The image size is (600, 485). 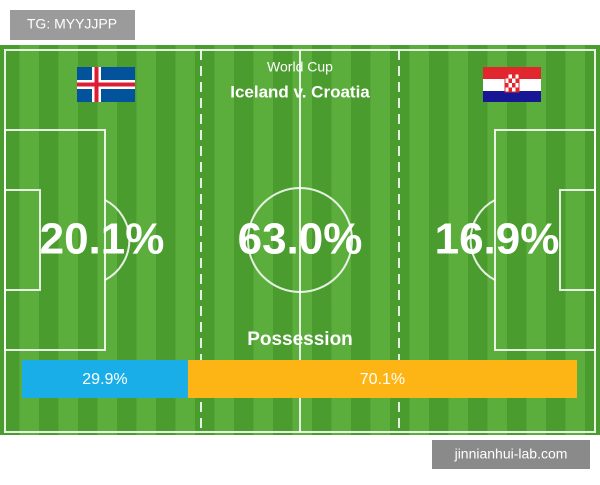 What do you see at coordinates (300, 91) in the screenshot?
I see `match: Iceland v. Croatia` at bounding box center [300, 91].